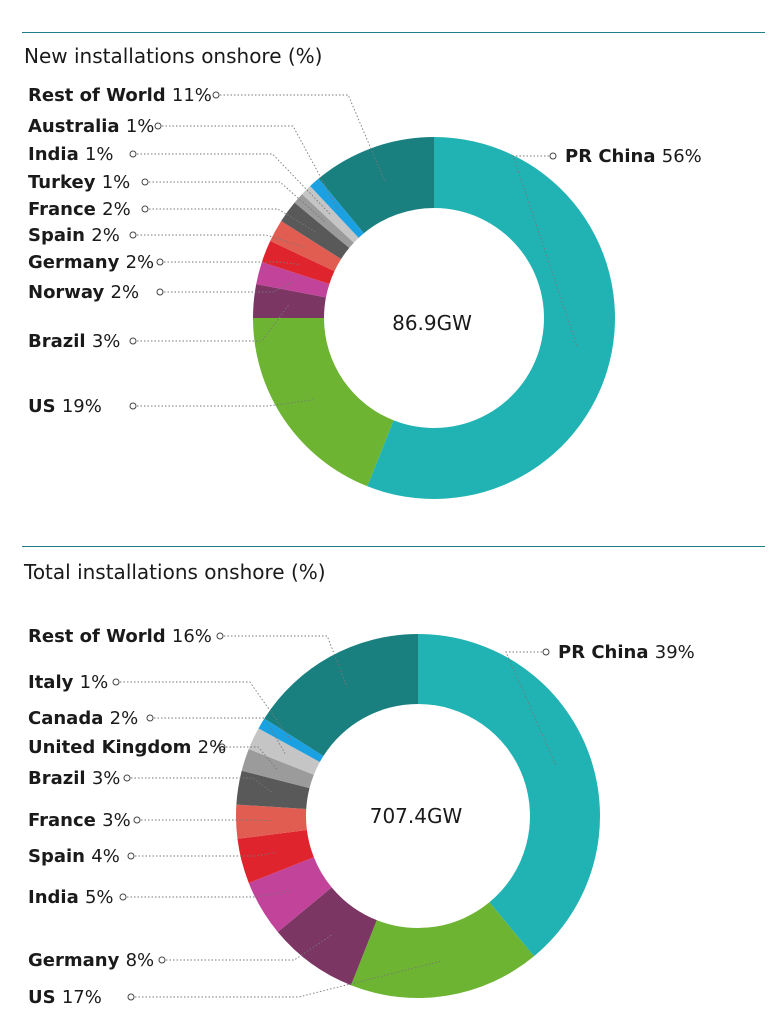 This screenshot has height=1024, width=774. What do you see at coordinates (633, 156) in the screenshot?
I see `label-pr-china: PR China 56%` at bounding box center [633, 156].